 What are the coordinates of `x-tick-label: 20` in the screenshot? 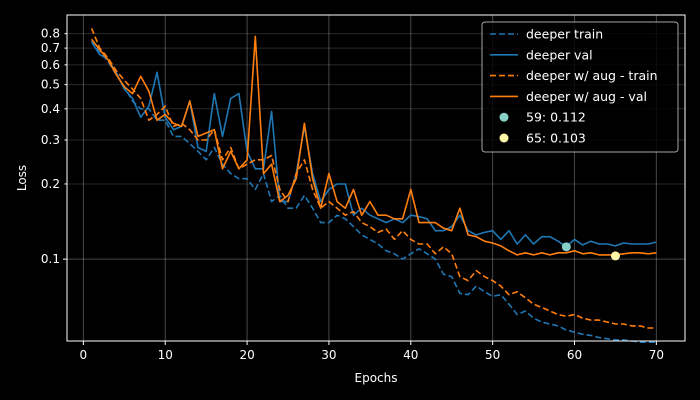 It's located at (246, 355).